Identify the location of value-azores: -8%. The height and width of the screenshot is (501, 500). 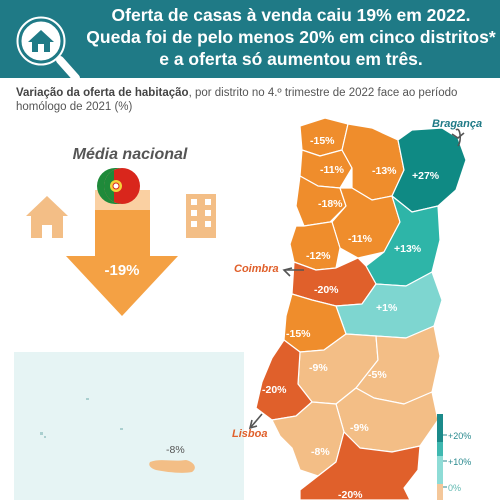
(175, 450).